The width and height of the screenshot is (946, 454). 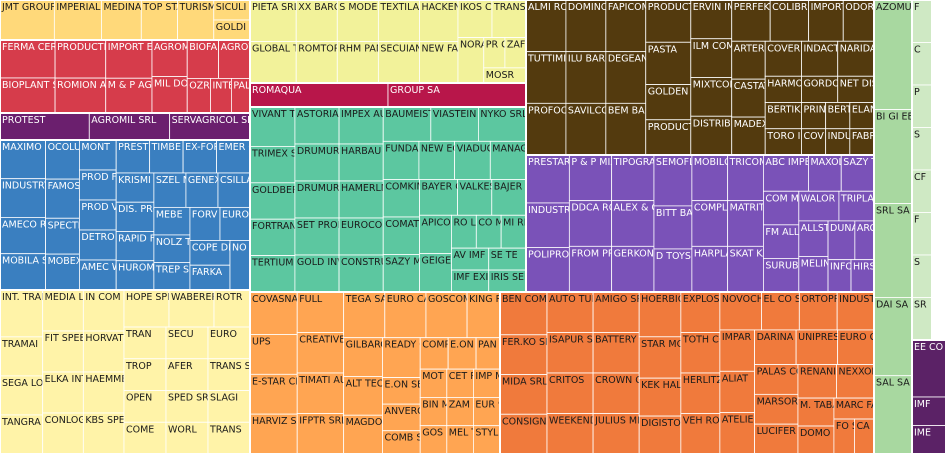 I want to click on treemap-cell-domo-retail-sa, so click(x=816, y=439).